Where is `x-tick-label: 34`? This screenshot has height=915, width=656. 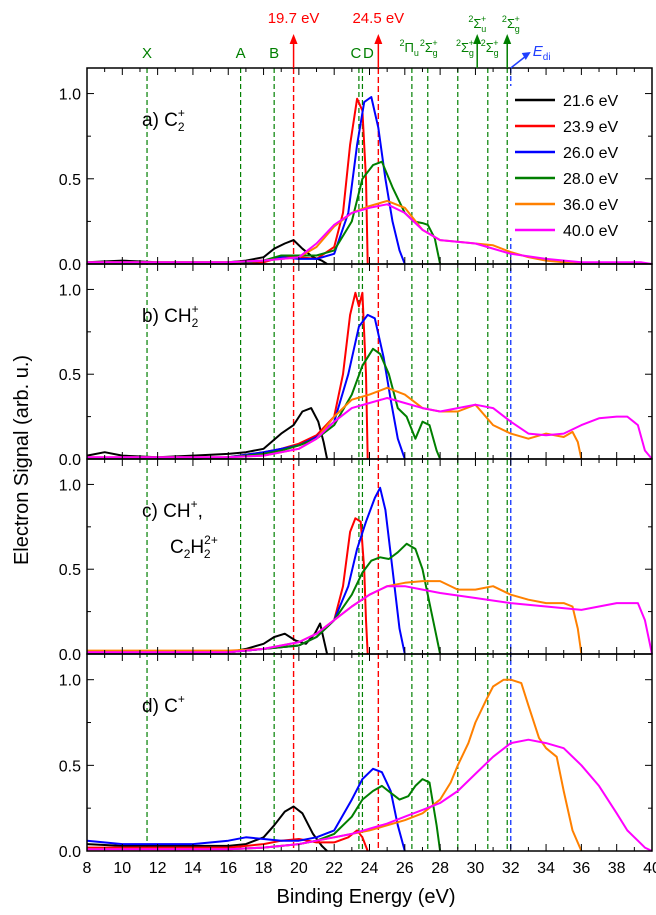 x-tick-label: 34 is located at coordinates (546, 868).